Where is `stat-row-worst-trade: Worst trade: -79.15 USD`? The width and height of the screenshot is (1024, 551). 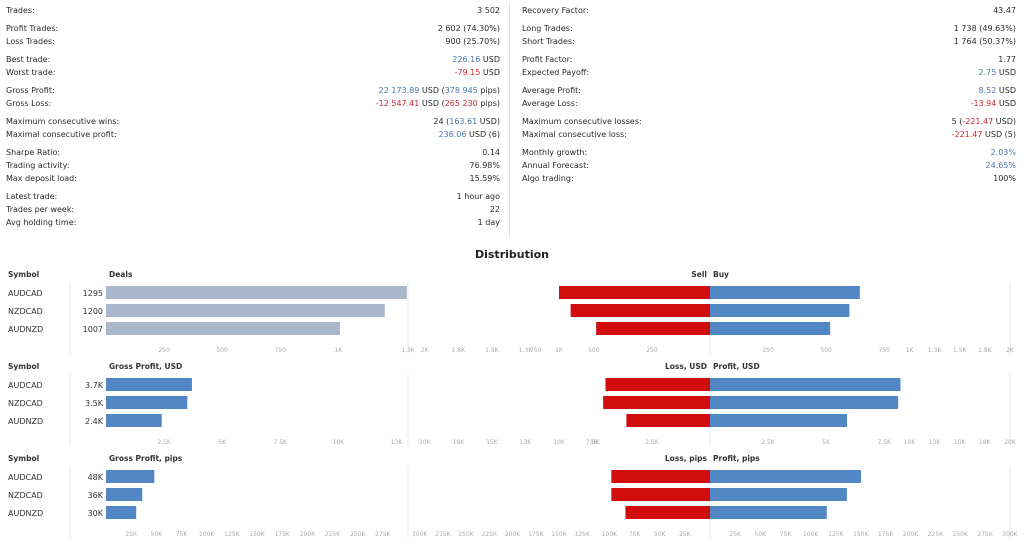
stat-row-worst-trade: Worst trade: -79.15 USD is located at coordinates (253, 72).